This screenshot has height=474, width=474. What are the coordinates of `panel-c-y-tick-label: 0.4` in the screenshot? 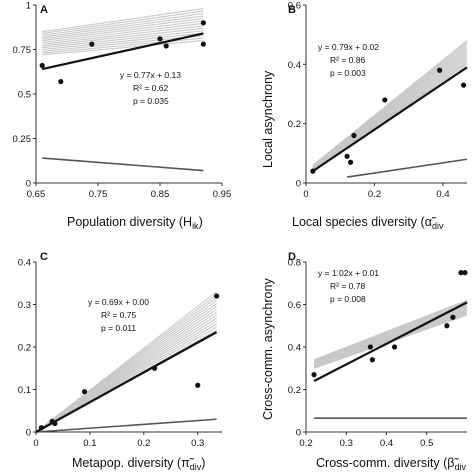 It's located at (24, 263).